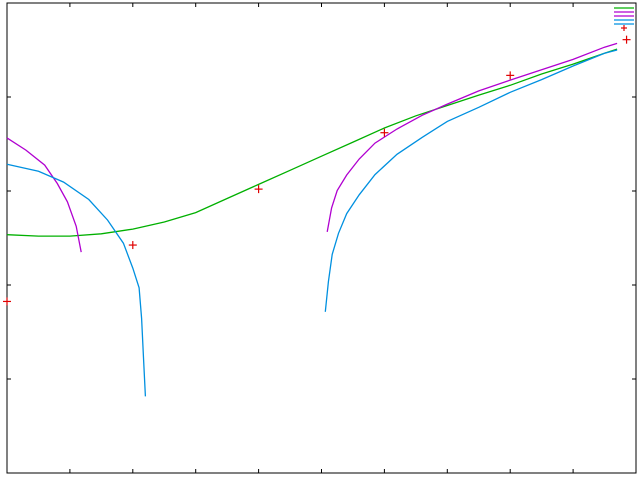 This screenshot has width=640, height=480. Describe the element at coordinates (624, 19) in the screenshot. I see `chart-legend` at that location.